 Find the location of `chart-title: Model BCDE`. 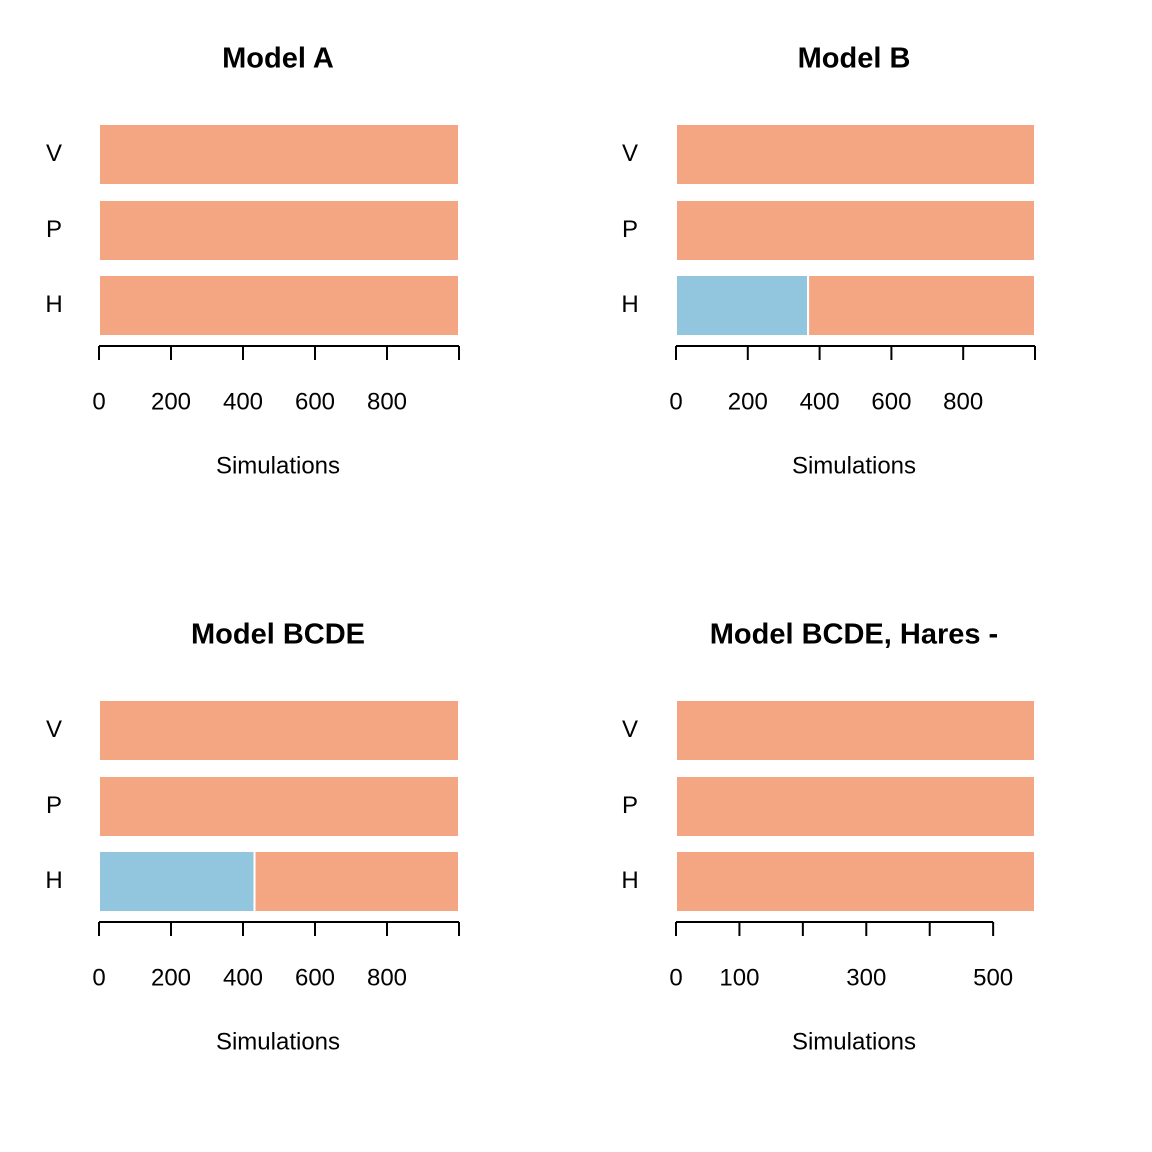

chart-title: Model BCDE is located at coordinates (278, 635).